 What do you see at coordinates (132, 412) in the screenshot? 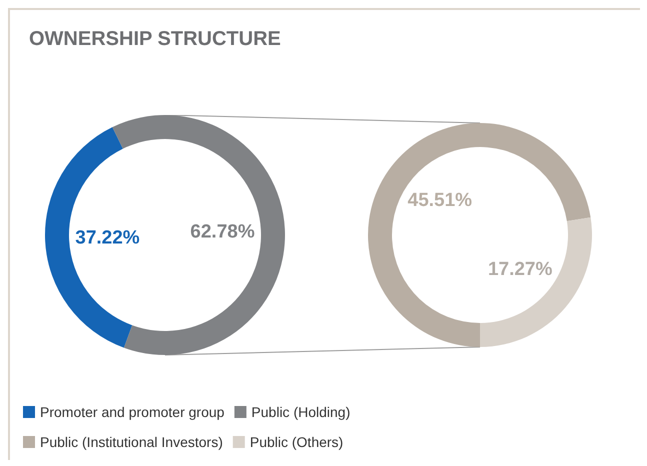
I see `legend-label: Promoter and promoter group` at bounding box center [132, 412].